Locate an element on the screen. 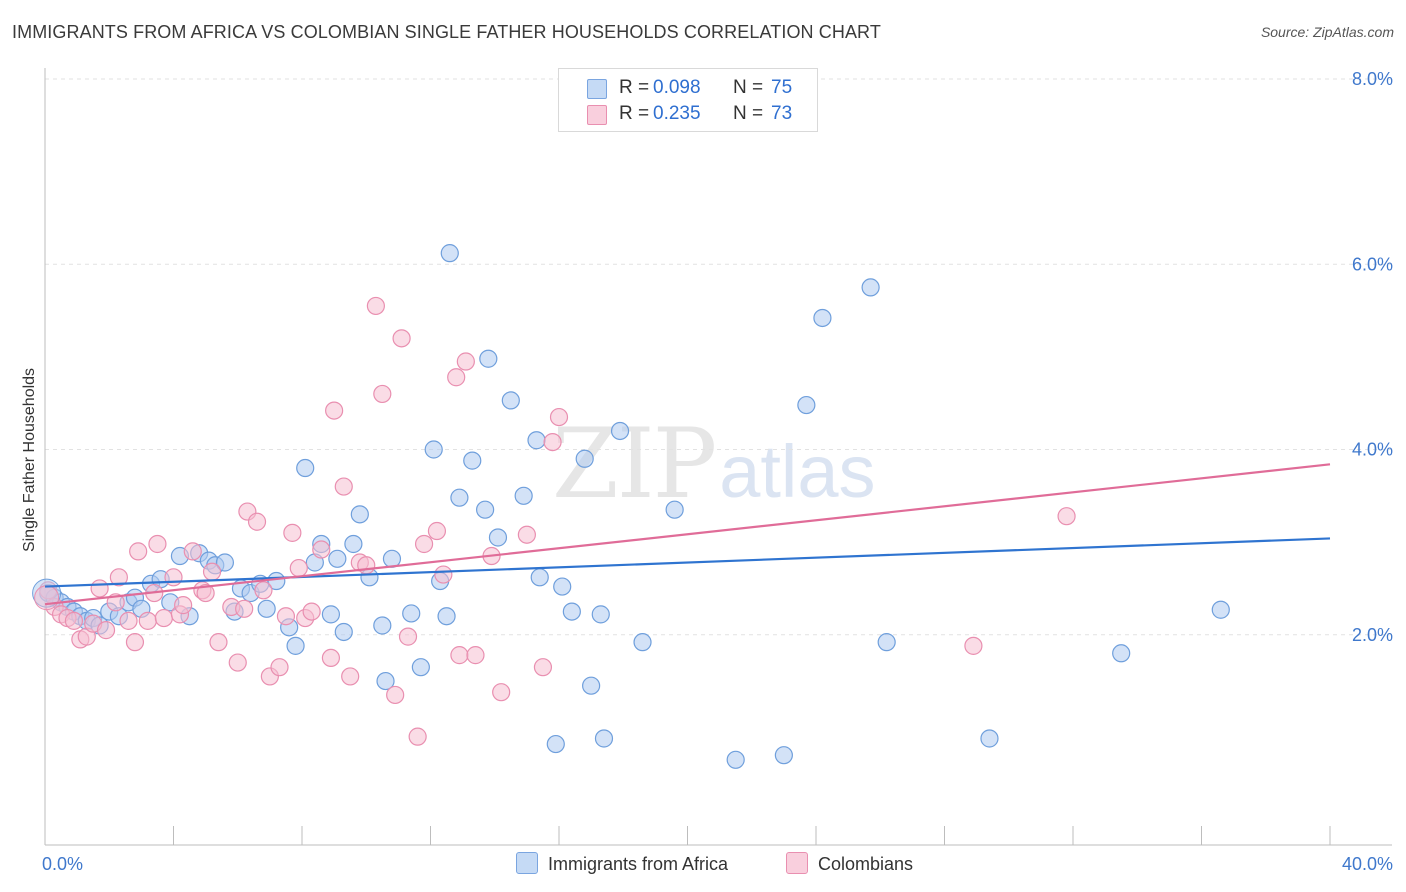 The image size is (1406, 892). y-tick-label: 4.0% is located at coordinates (1372, 450).